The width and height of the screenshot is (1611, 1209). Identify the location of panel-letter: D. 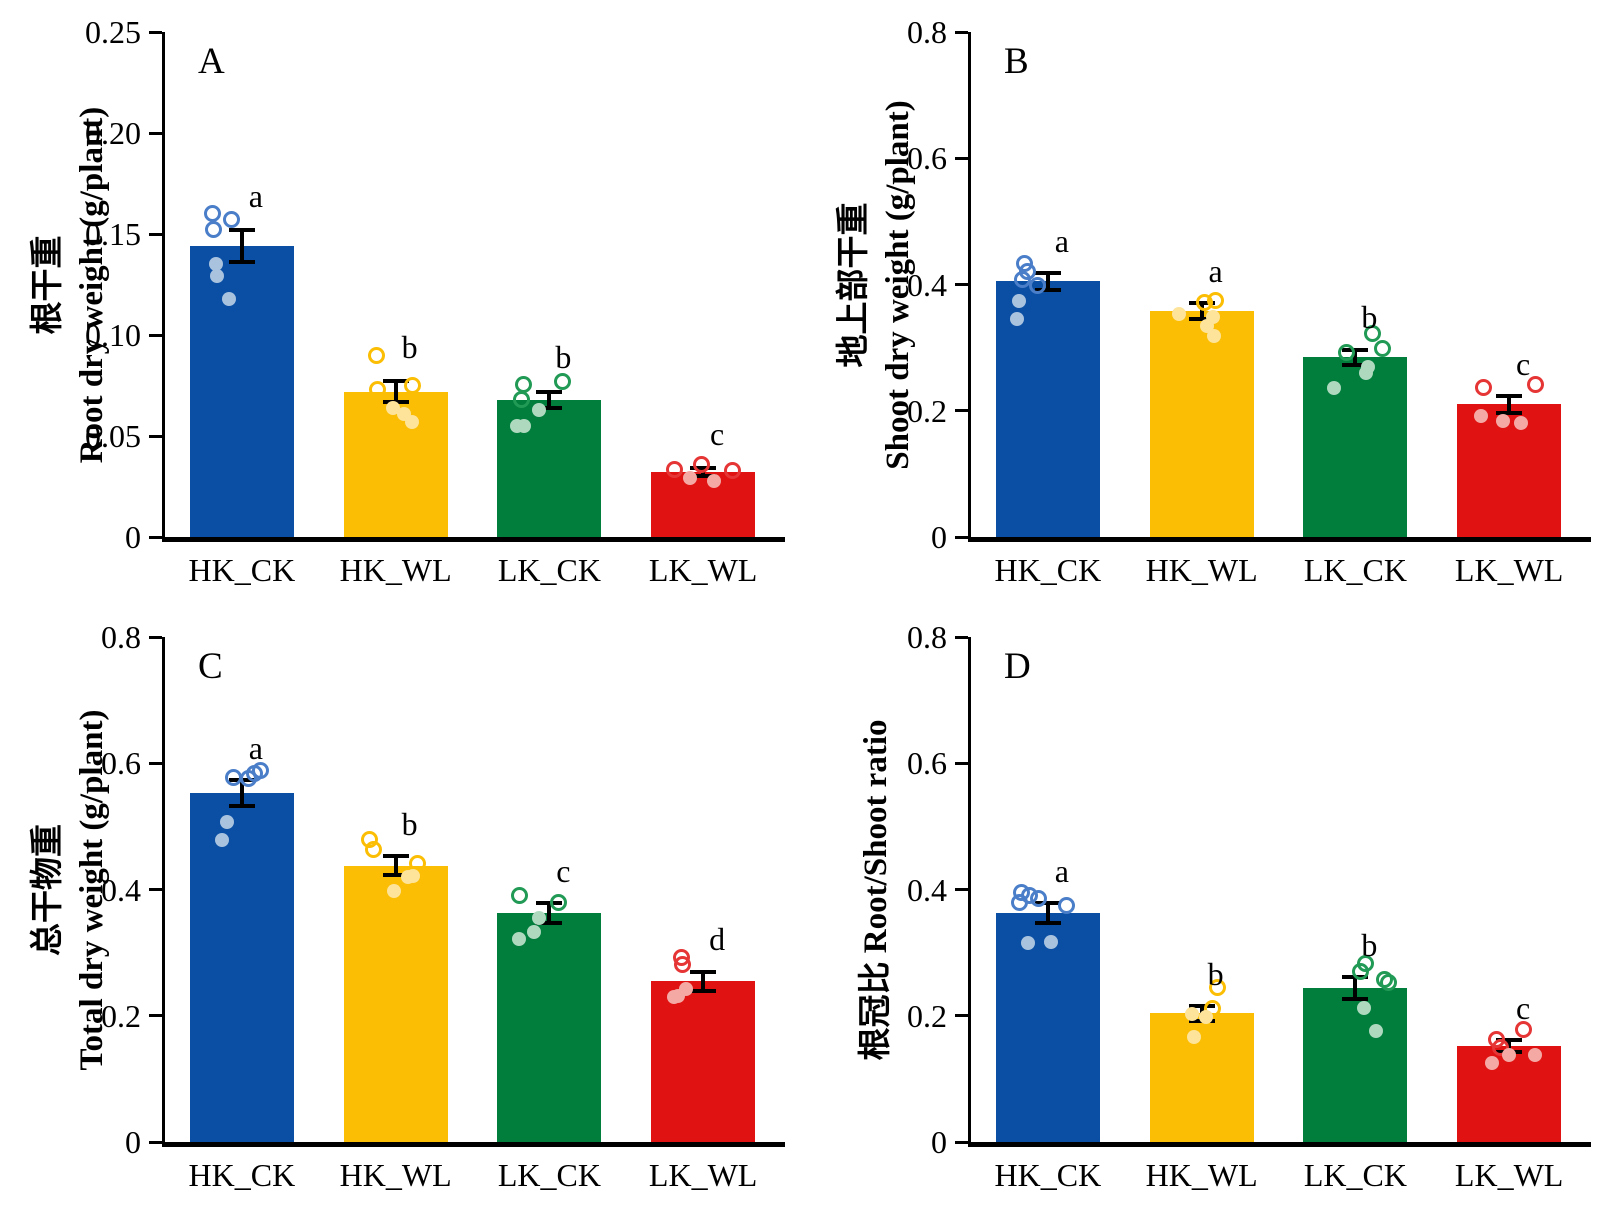
(1017, 666).